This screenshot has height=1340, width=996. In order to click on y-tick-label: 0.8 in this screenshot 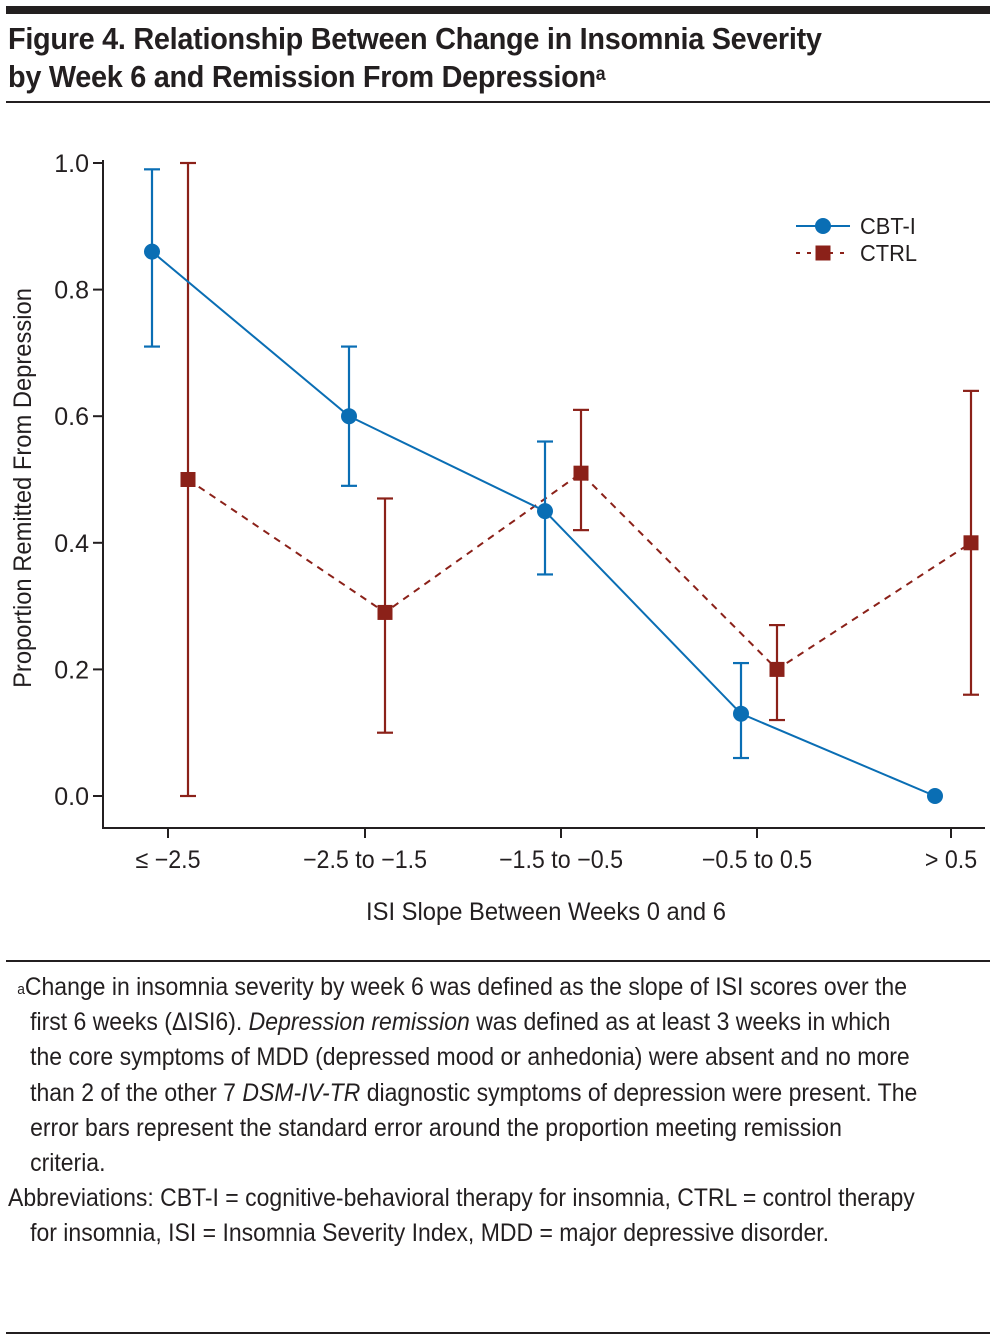, I will do `click(71, 291)`.